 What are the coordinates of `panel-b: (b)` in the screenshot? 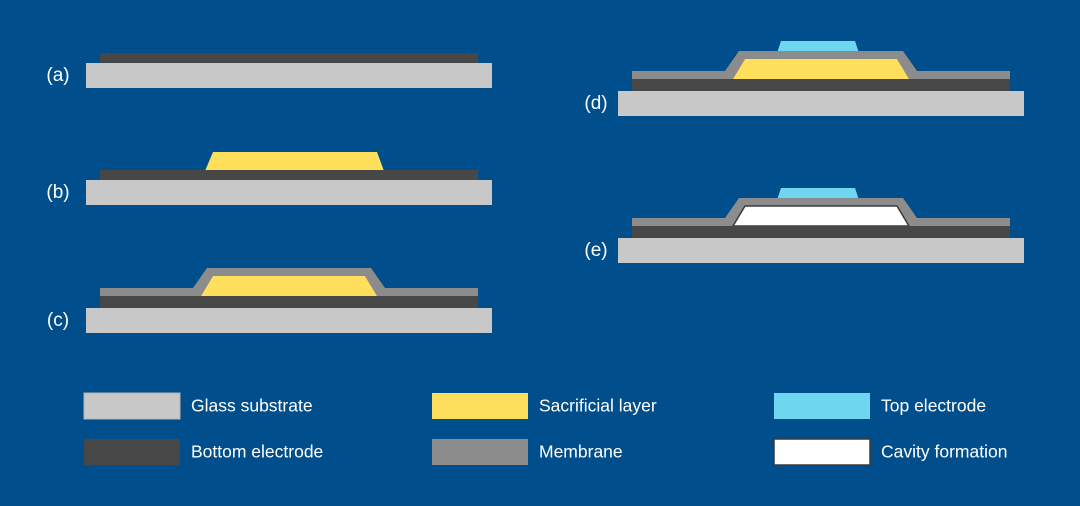 It's located at (269, 178).